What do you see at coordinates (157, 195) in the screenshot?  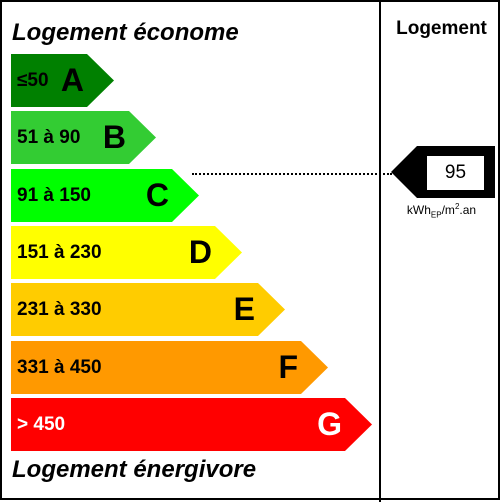 I see `class-c-letter: C` at bounding box center [157, 195].